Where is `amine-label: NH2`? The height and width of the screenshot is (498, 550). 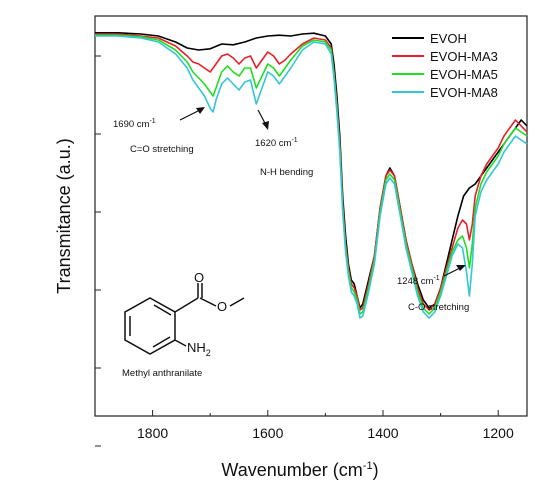 amine-label: NH2 is located at coordinates (199, 349).